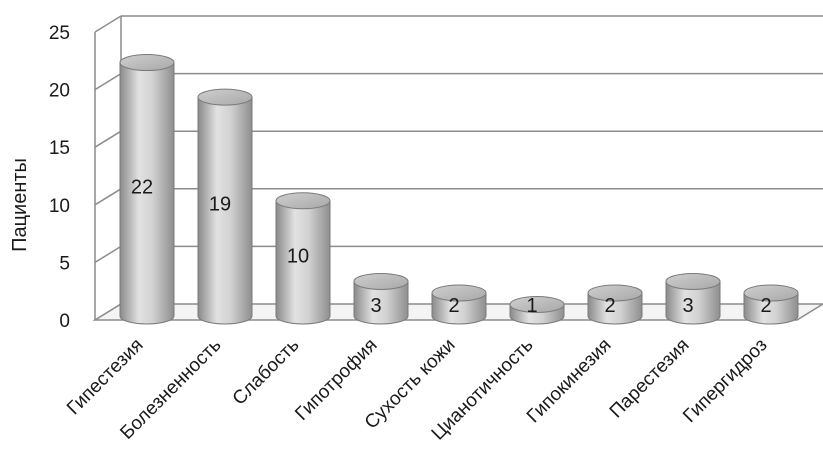 The height and width of the screenshot is (474, 823). Describe the element at coordinates (531, 306) in the screenshot. I see `data-label: 1` at that location.